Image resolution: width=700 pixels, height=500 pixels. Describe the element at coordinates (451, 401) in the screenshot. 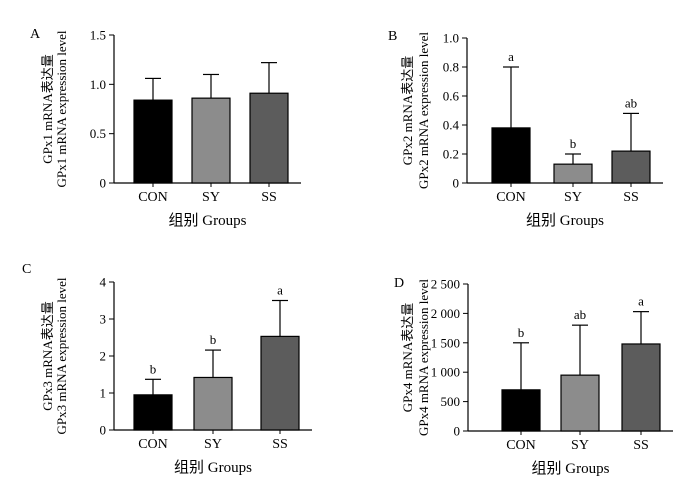

I see `y-tick-label: 500` at that location.